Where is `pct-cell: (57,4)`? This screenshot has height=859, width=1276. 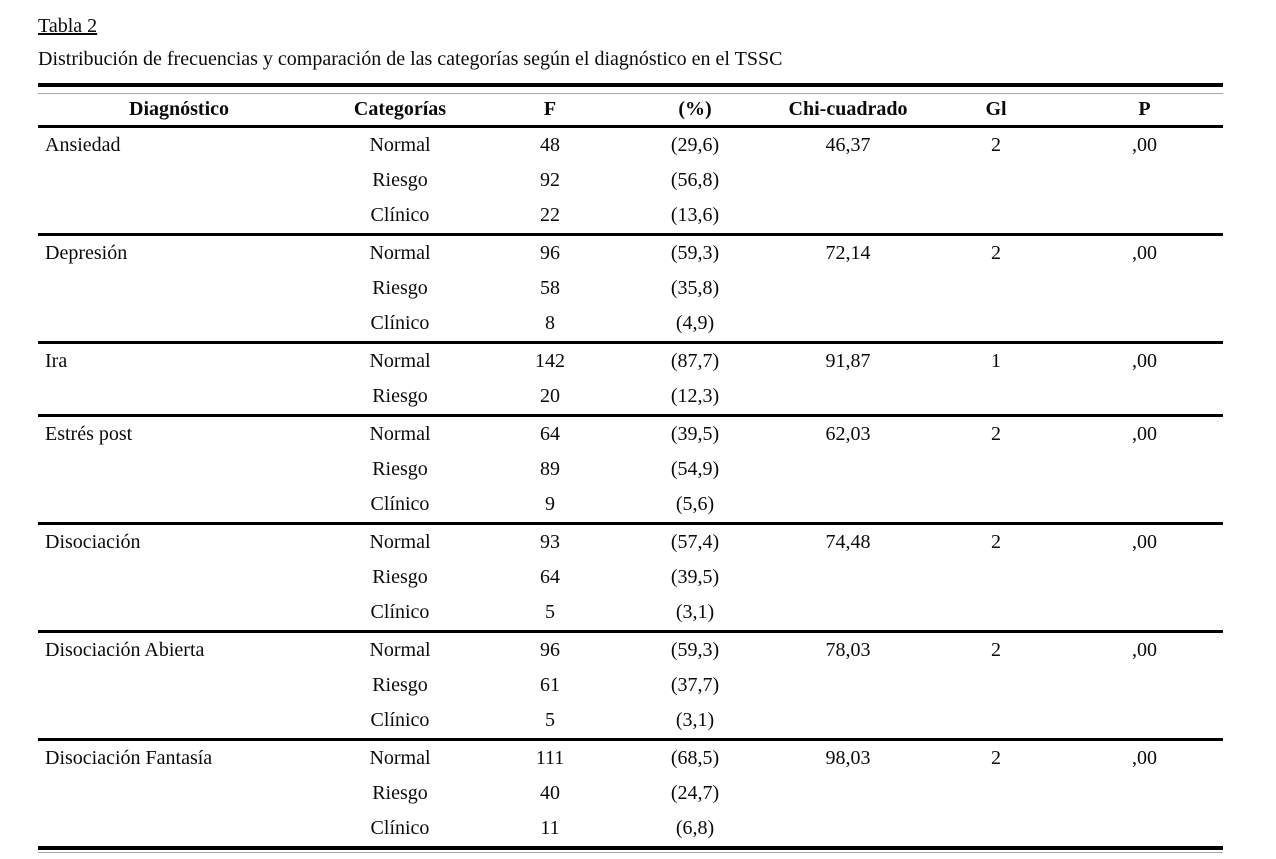 pct-cell: (57,4) is located at coordinates (695, 542).